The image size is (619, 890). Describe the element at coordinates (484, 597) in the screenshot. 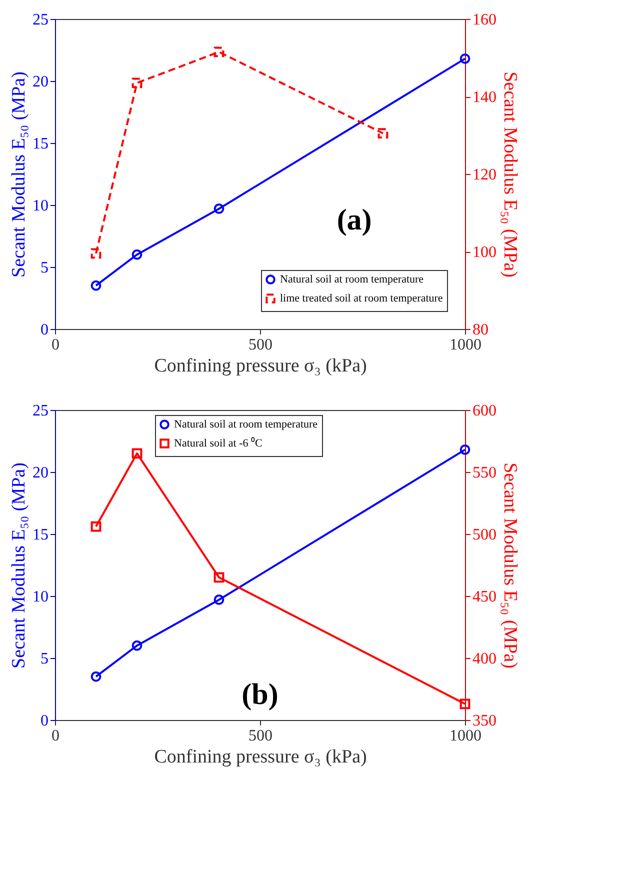

I see `y2-tick-label: 450` at that location.